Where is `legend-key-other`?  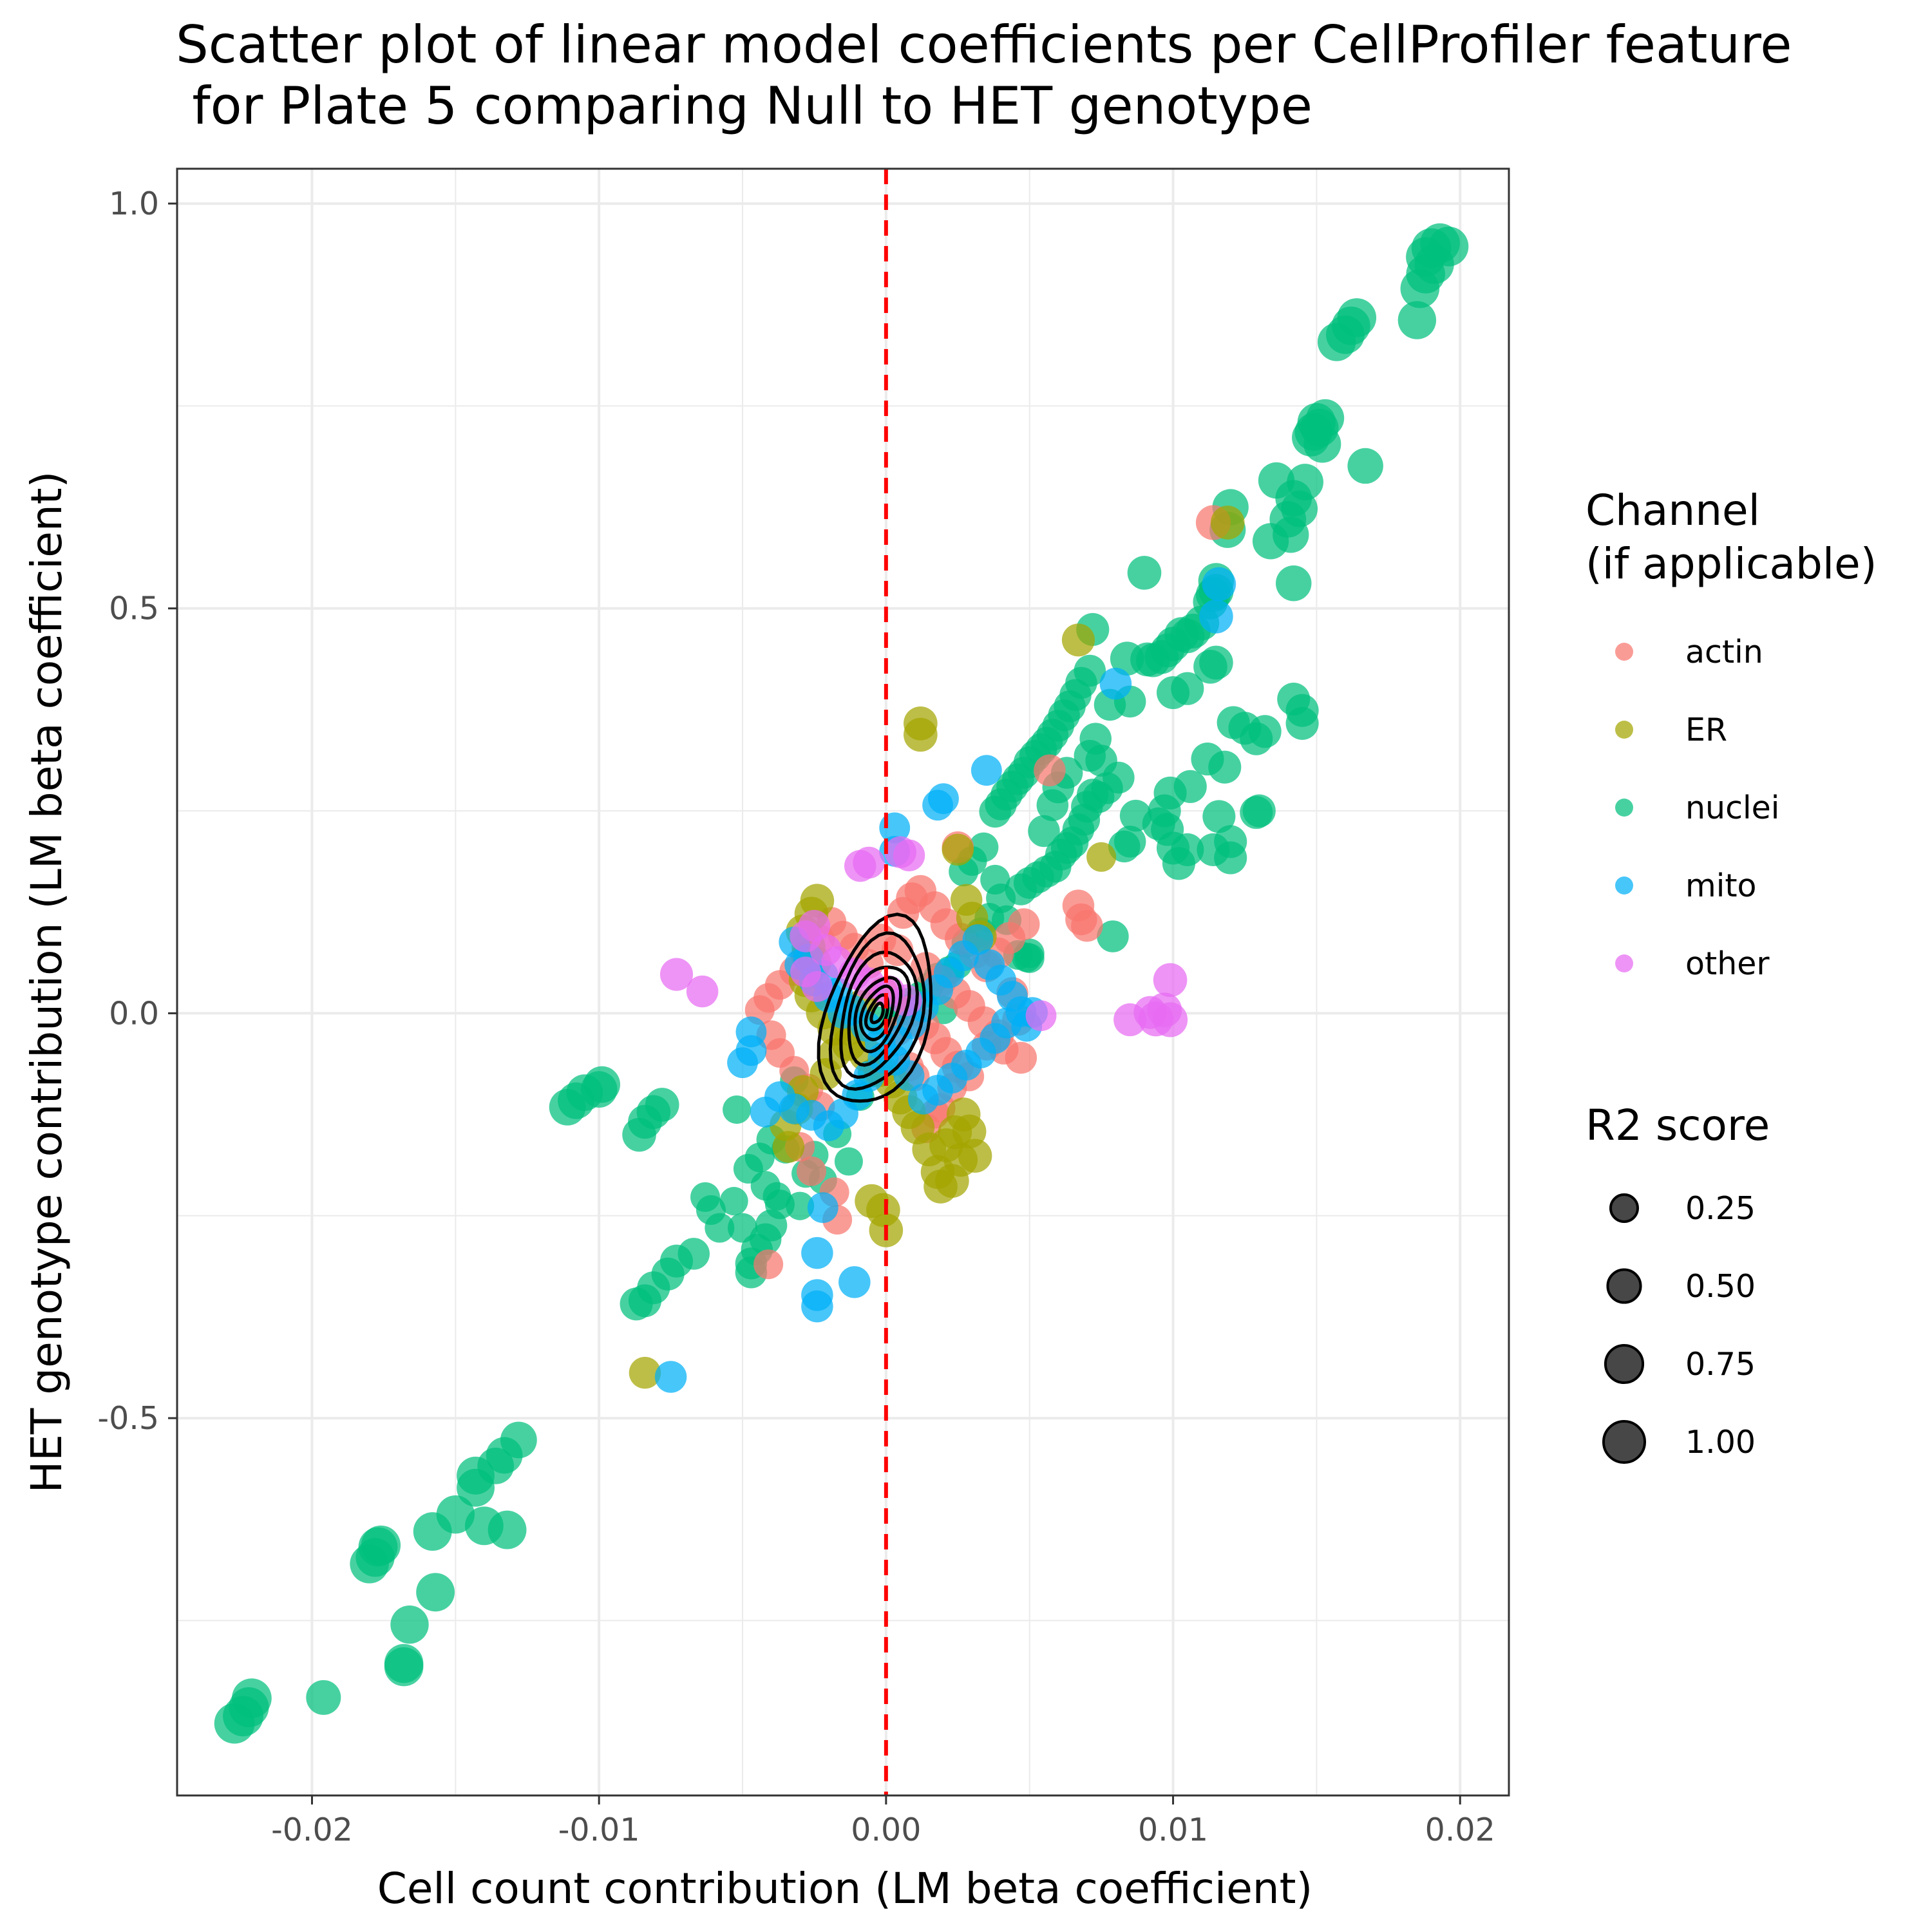 legend-key-other is located at coordinates (1624, 963).